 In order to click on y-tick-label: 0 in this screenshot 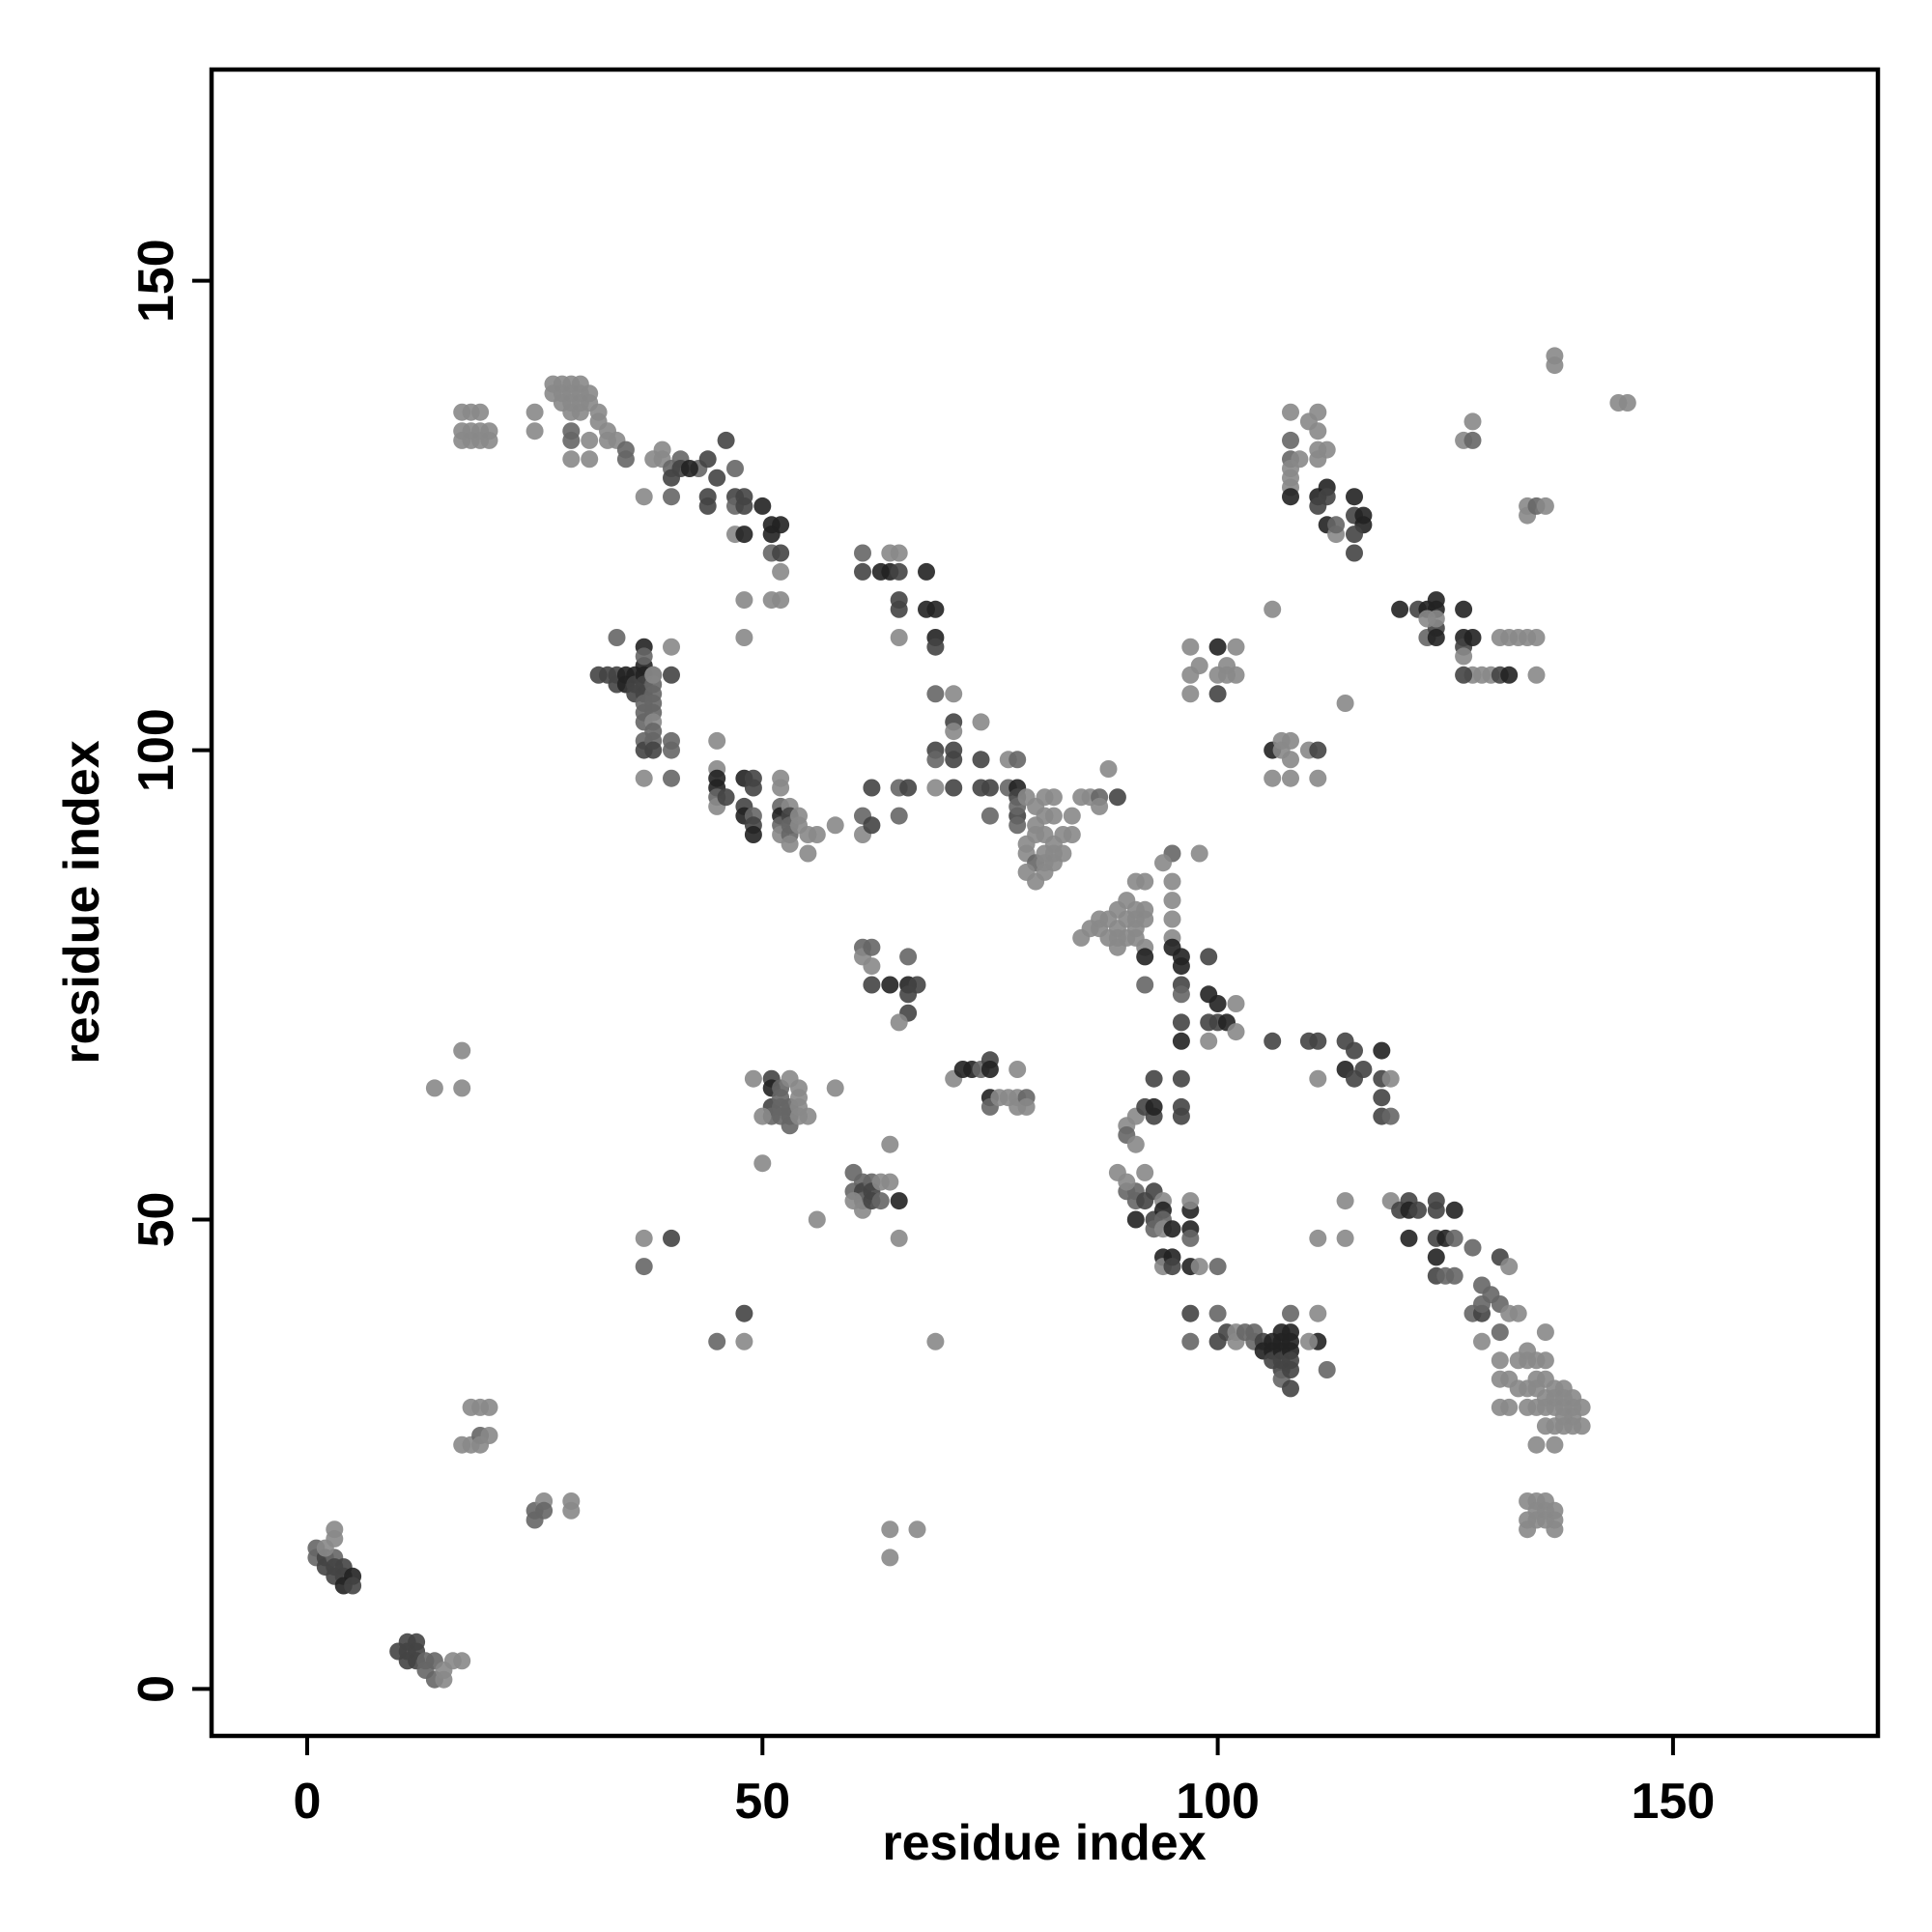, I will do `click(156, 1689)`.